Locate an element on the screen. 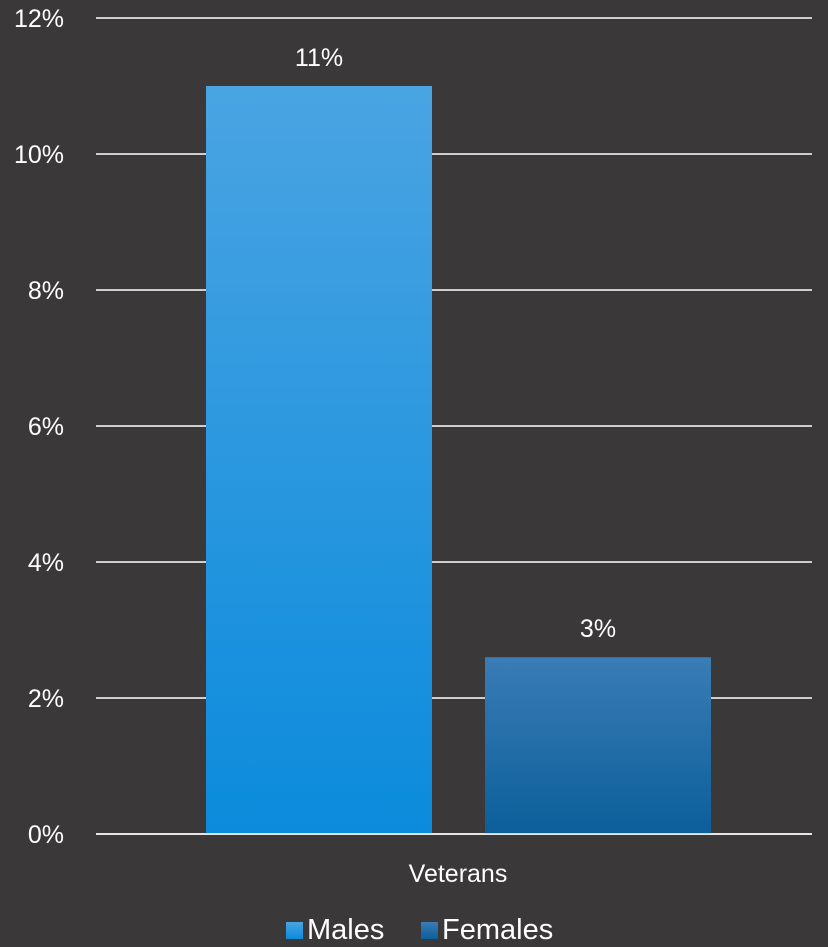 The image size is (828, 947). legend-label-females: Females is located at coordinates (497, 930).